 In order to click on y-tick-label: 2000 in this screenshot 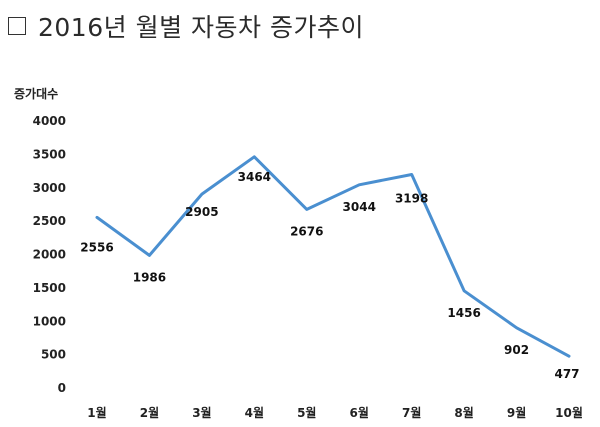, I will do `click(49, 255)`.